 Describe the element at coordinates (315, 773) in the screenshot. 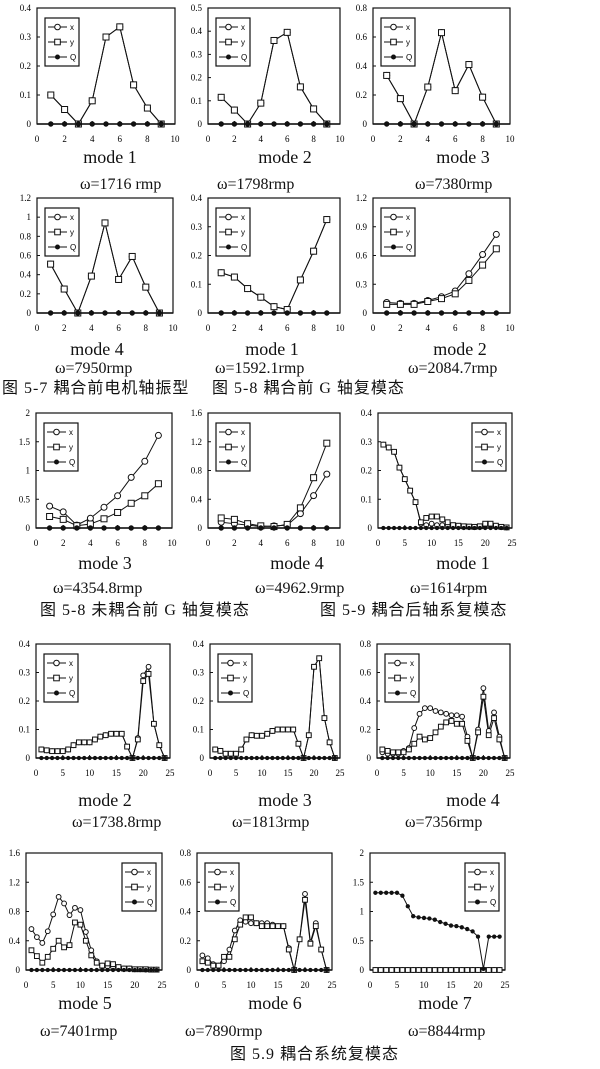

I see `x-tick-label: 20` at that location.